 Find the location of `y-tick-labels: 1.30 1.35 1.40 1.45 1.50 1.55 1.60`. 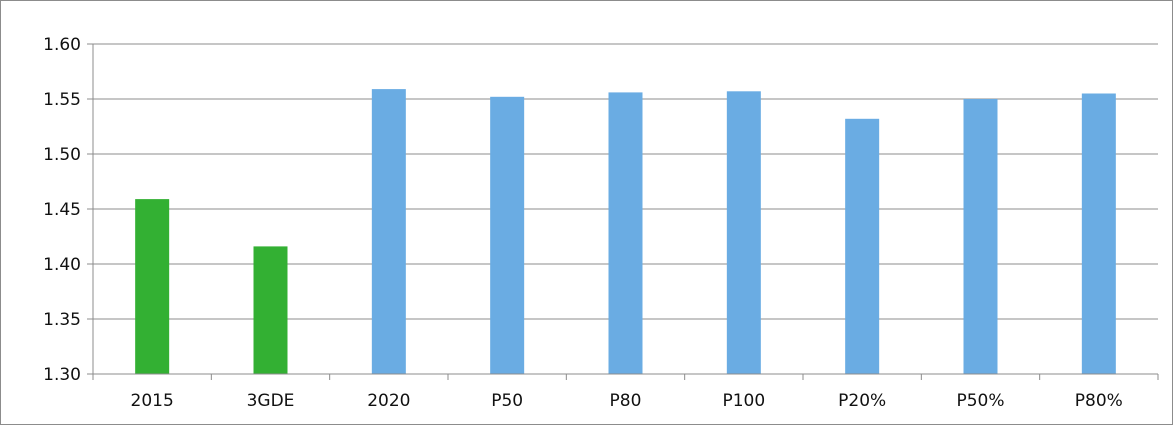

y-tick-labels: 1.30 1.35 1.40 1.45 1.50 1.55 1.60 is located at coordinates (62, 210).